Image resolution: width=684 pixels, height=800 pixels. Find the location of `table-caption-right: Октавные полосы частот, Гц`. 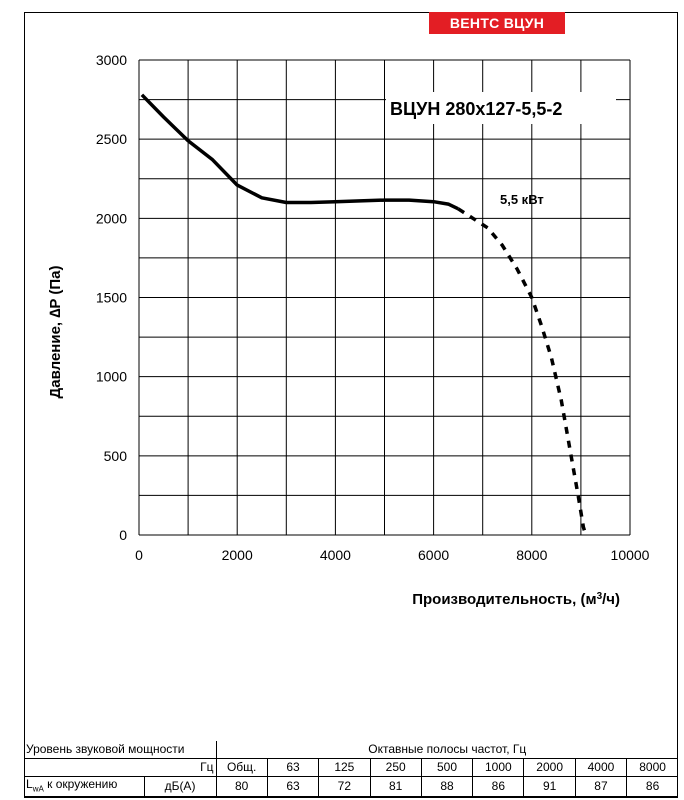

table-caption-right: Октавные полосы частот, Гц is located at coordinates (446, 750).